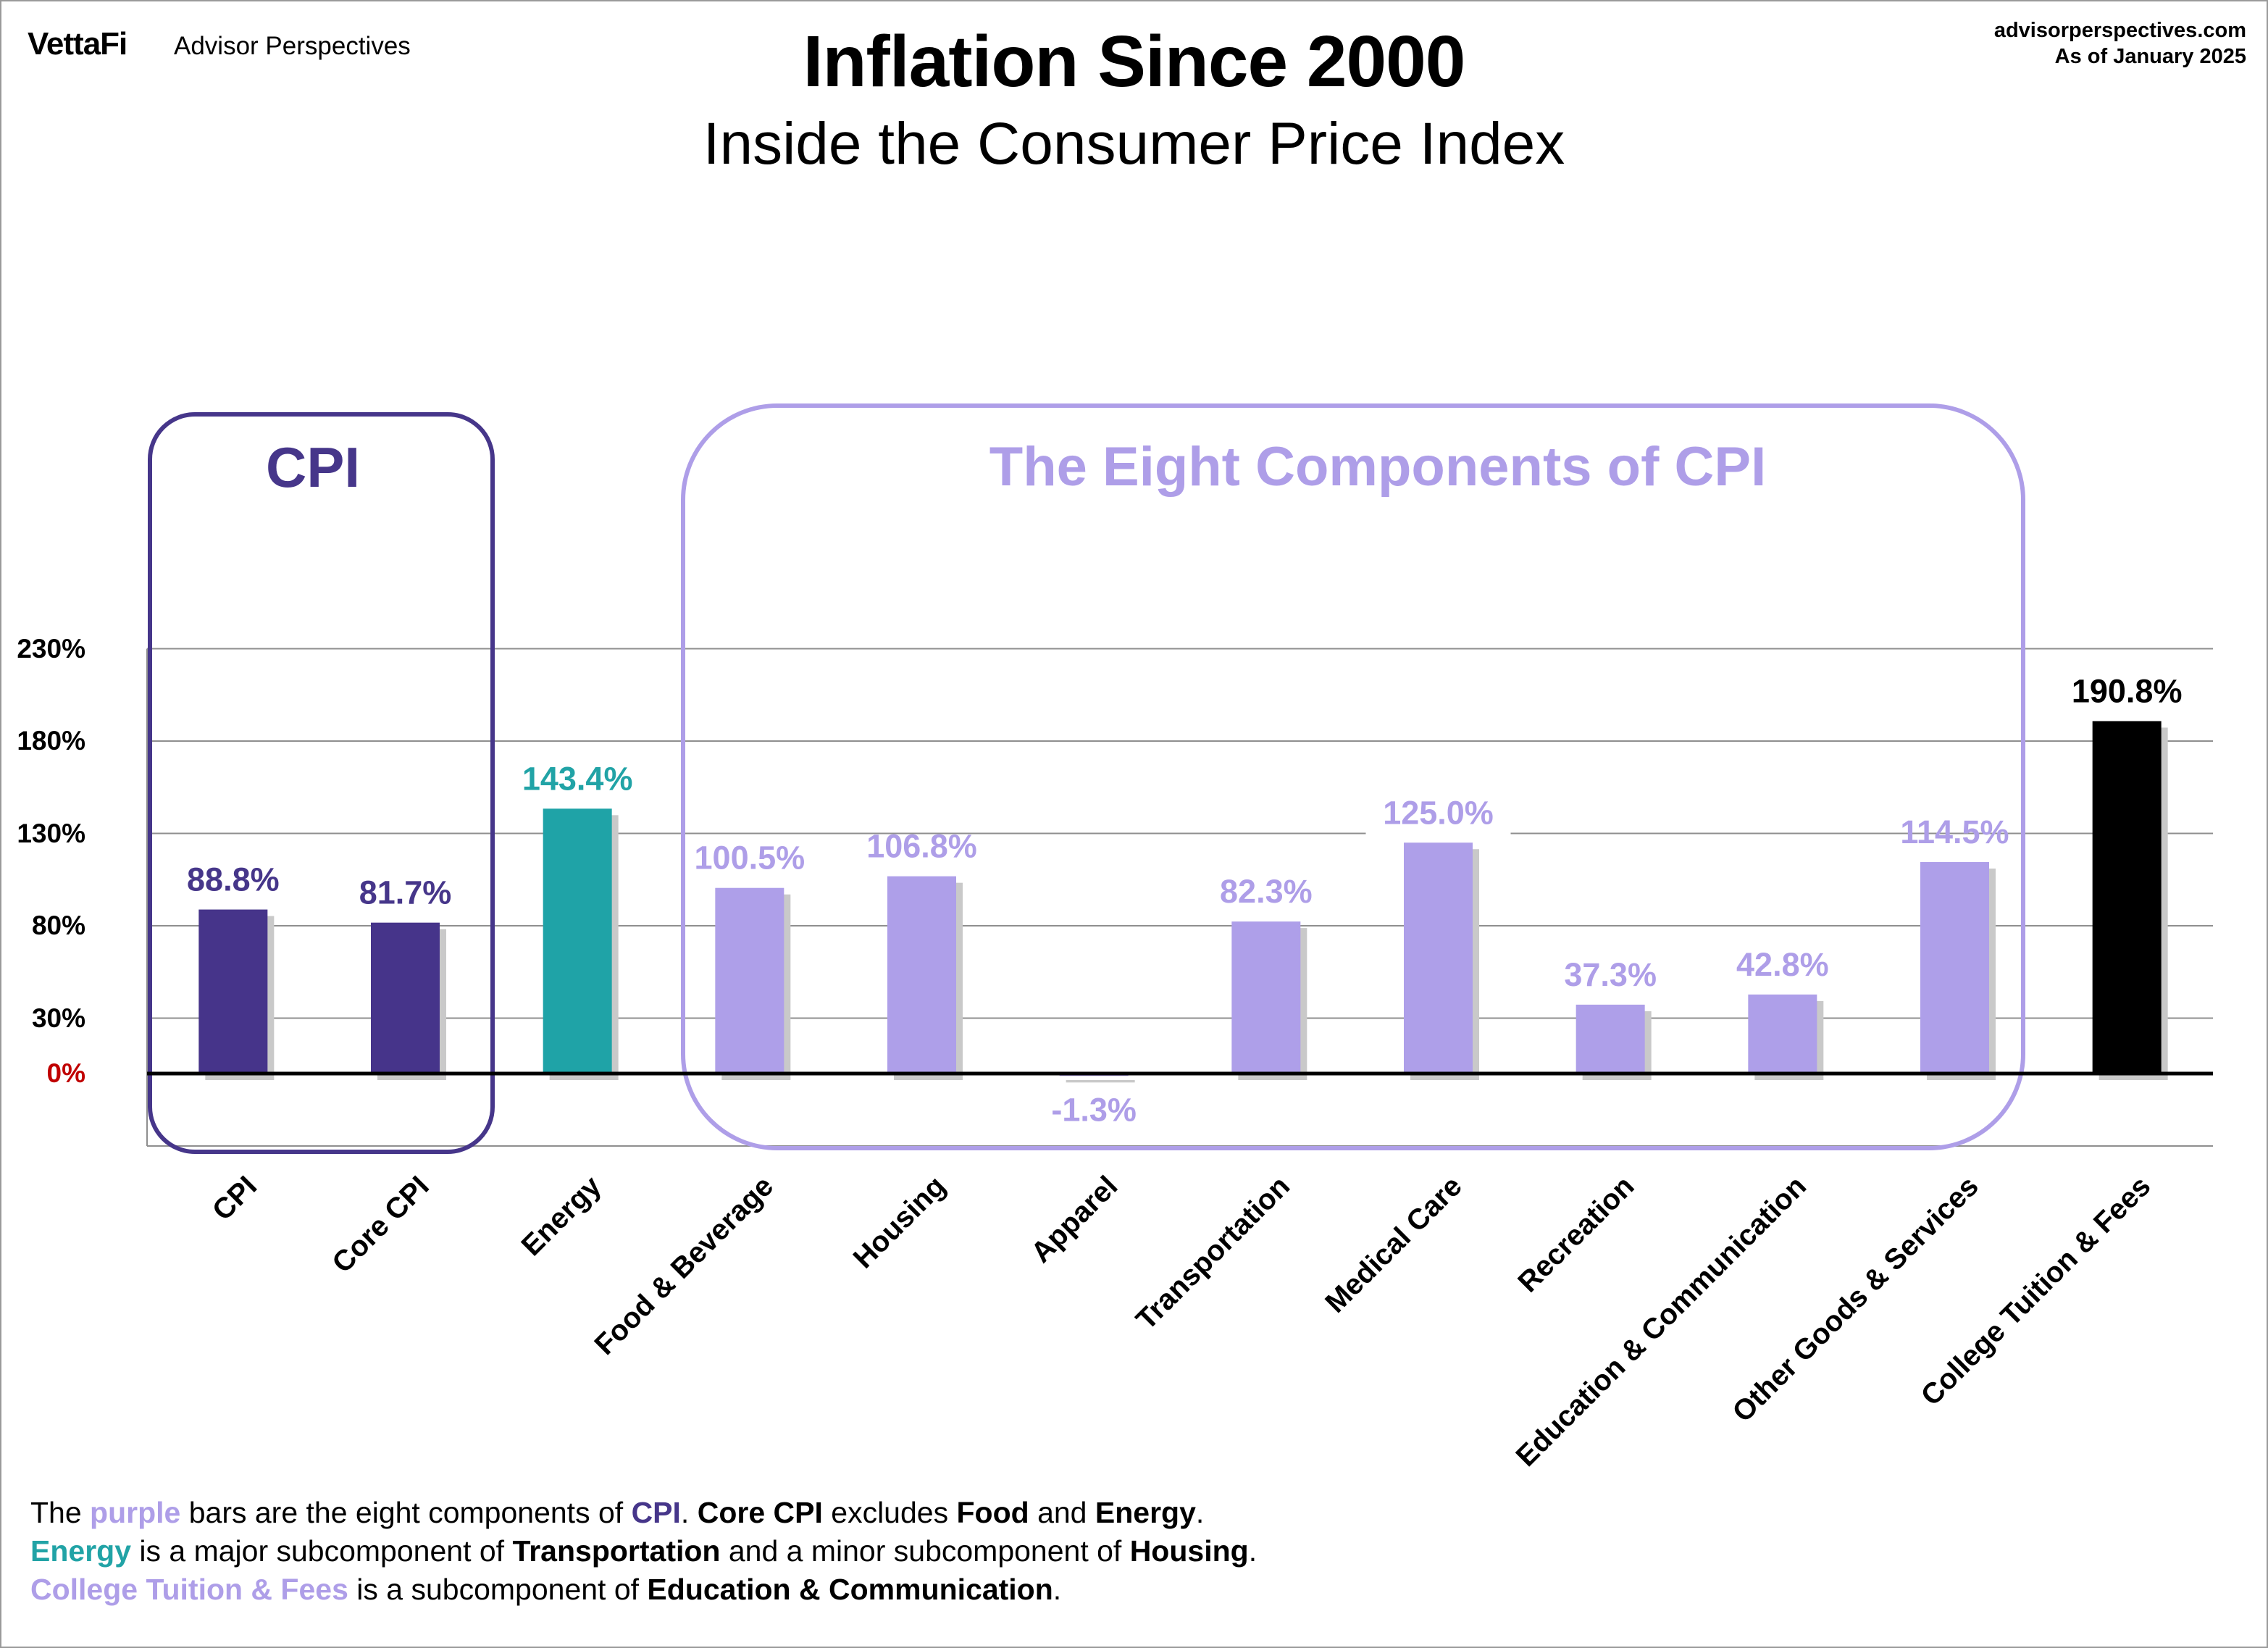 The image size is (2268, 1648). What do you see at coordinates (1094, 1109) in the screenshot?
I see `value-label: -1.3%` at bounding box center [1094, 1109].